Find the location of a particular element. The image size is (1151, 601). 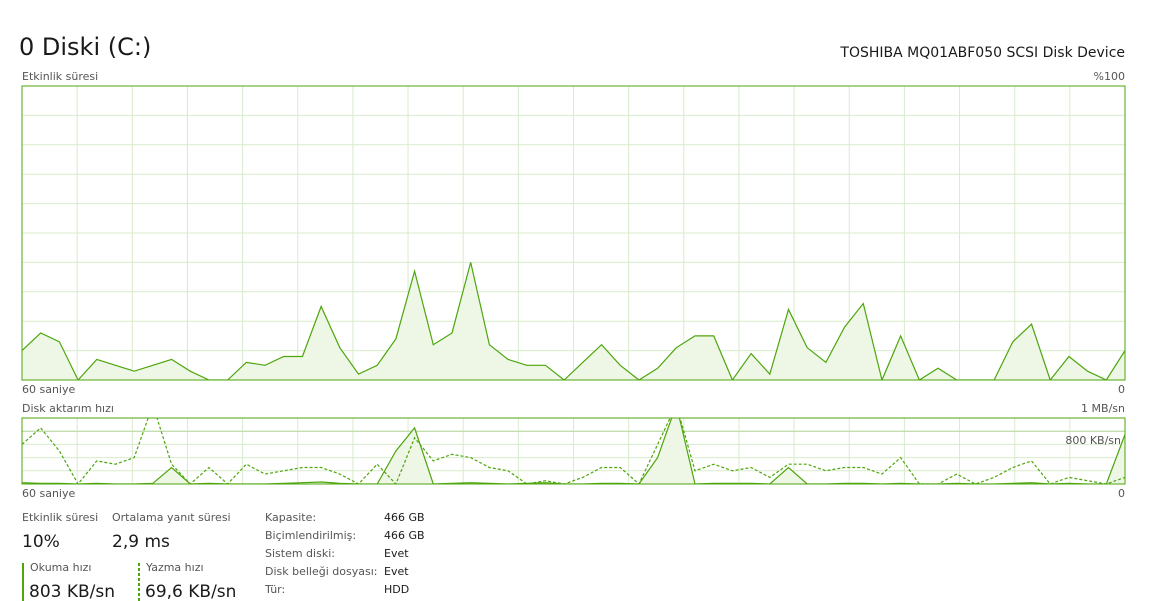

stat-label: Ortalama yanıt süresi is located at coordinates (171, 517).